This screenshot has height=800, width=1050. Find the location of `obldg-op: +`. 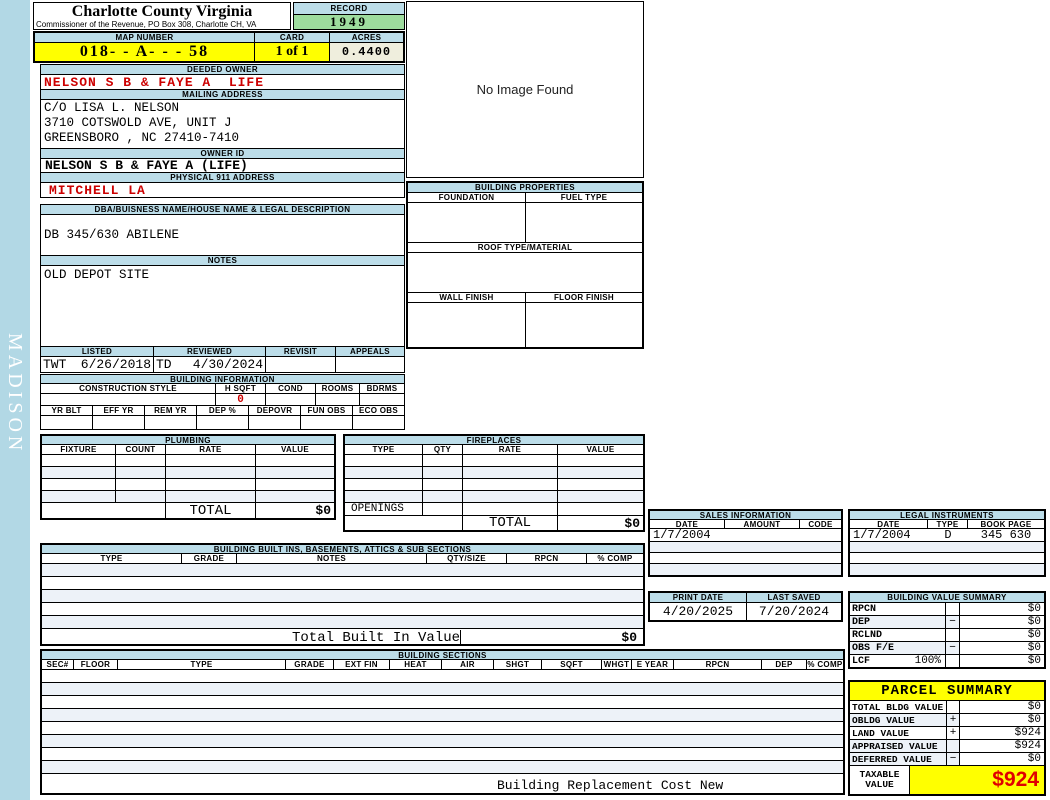

obldg-op: + is located at coordinates (953, 720).